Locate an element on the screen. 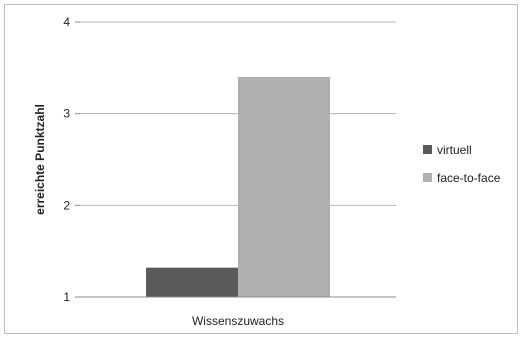 The width and height of the screenshot is (524, 339). y-tick-label: 1 is located at coordinates (66, 297).